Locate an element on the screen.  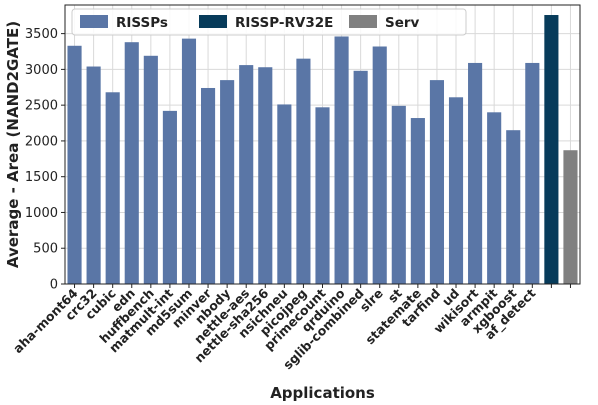
x-tick-label: slre is located at coordinates (371, 300).